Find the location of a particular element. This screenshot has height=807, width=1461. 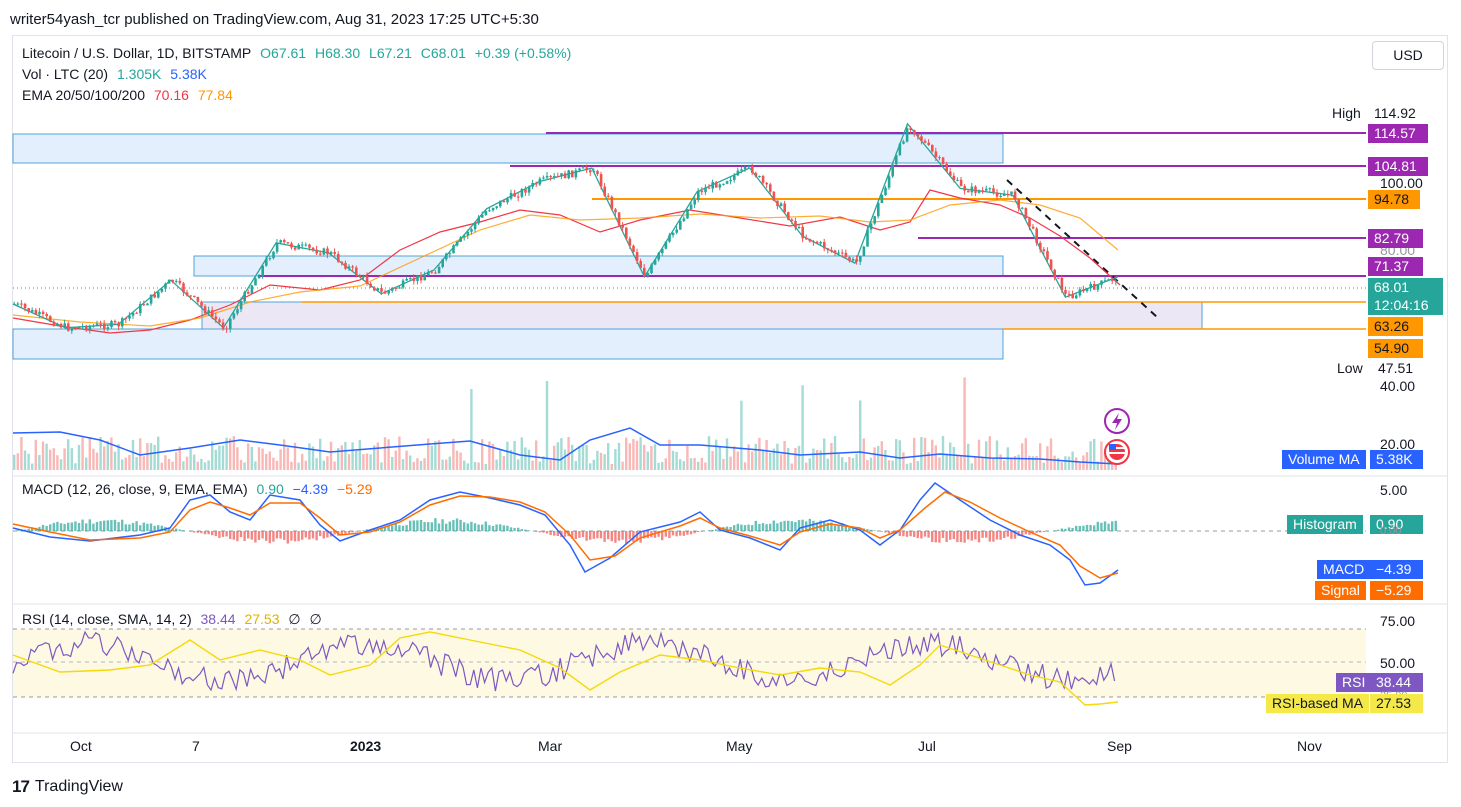

rsi-legend-label: RSI (14, close, SMA, 14, 2) is located at coordinates (107, 619).